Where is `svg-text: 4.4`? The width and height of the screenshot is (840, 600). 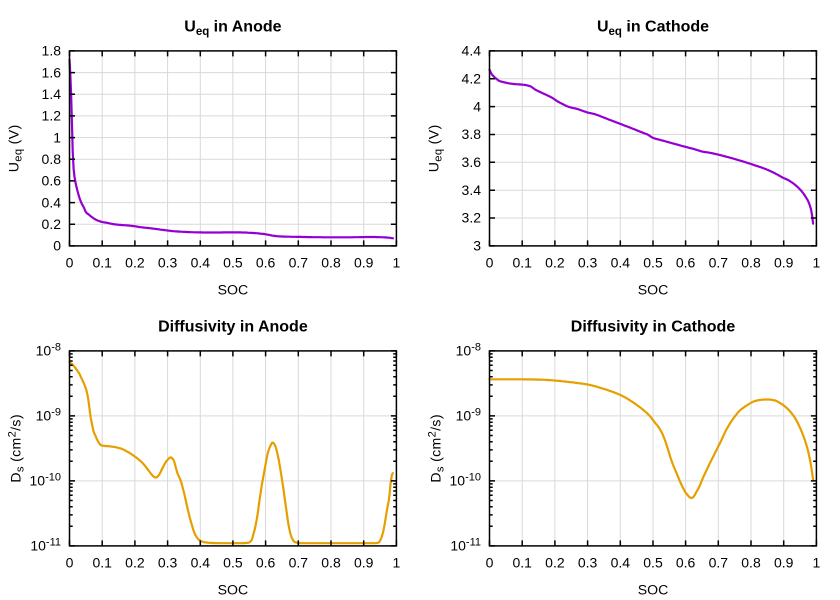 svg-text: 4.4 is located at coordinates (472, 51).